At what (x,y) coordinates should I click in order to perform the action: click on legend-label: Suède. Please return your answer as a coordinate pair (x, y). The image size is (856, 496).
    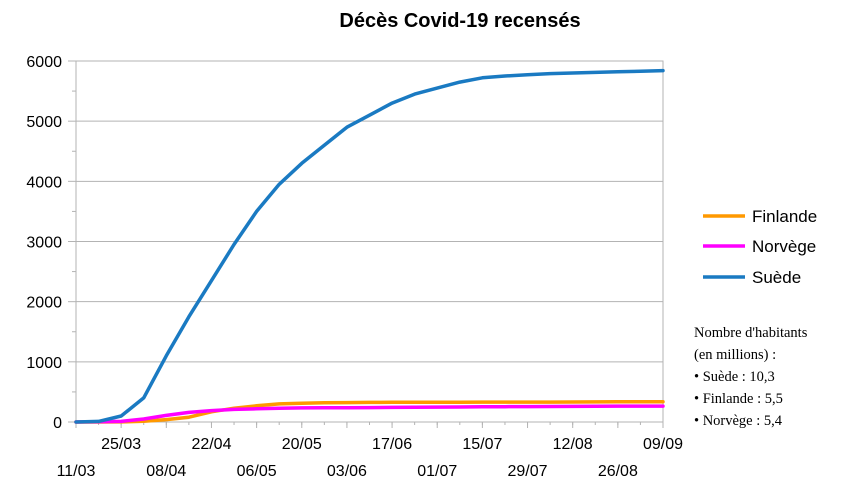
    Looking at the image, I should click on (776, 277).